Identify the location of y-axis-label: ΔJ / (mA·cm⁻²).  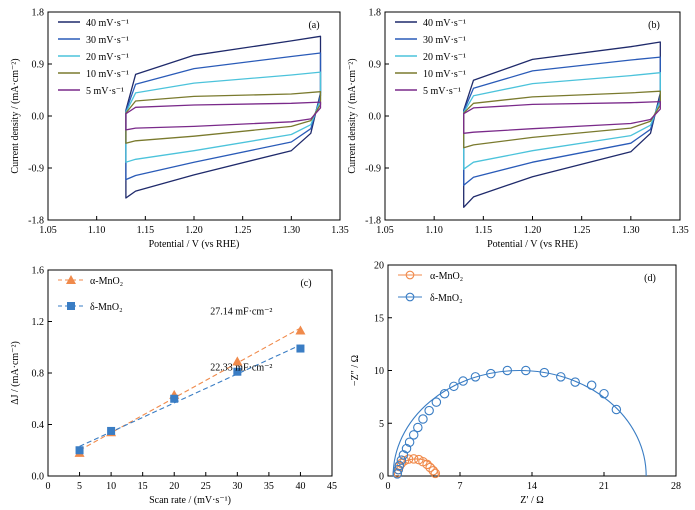
(15, 373).